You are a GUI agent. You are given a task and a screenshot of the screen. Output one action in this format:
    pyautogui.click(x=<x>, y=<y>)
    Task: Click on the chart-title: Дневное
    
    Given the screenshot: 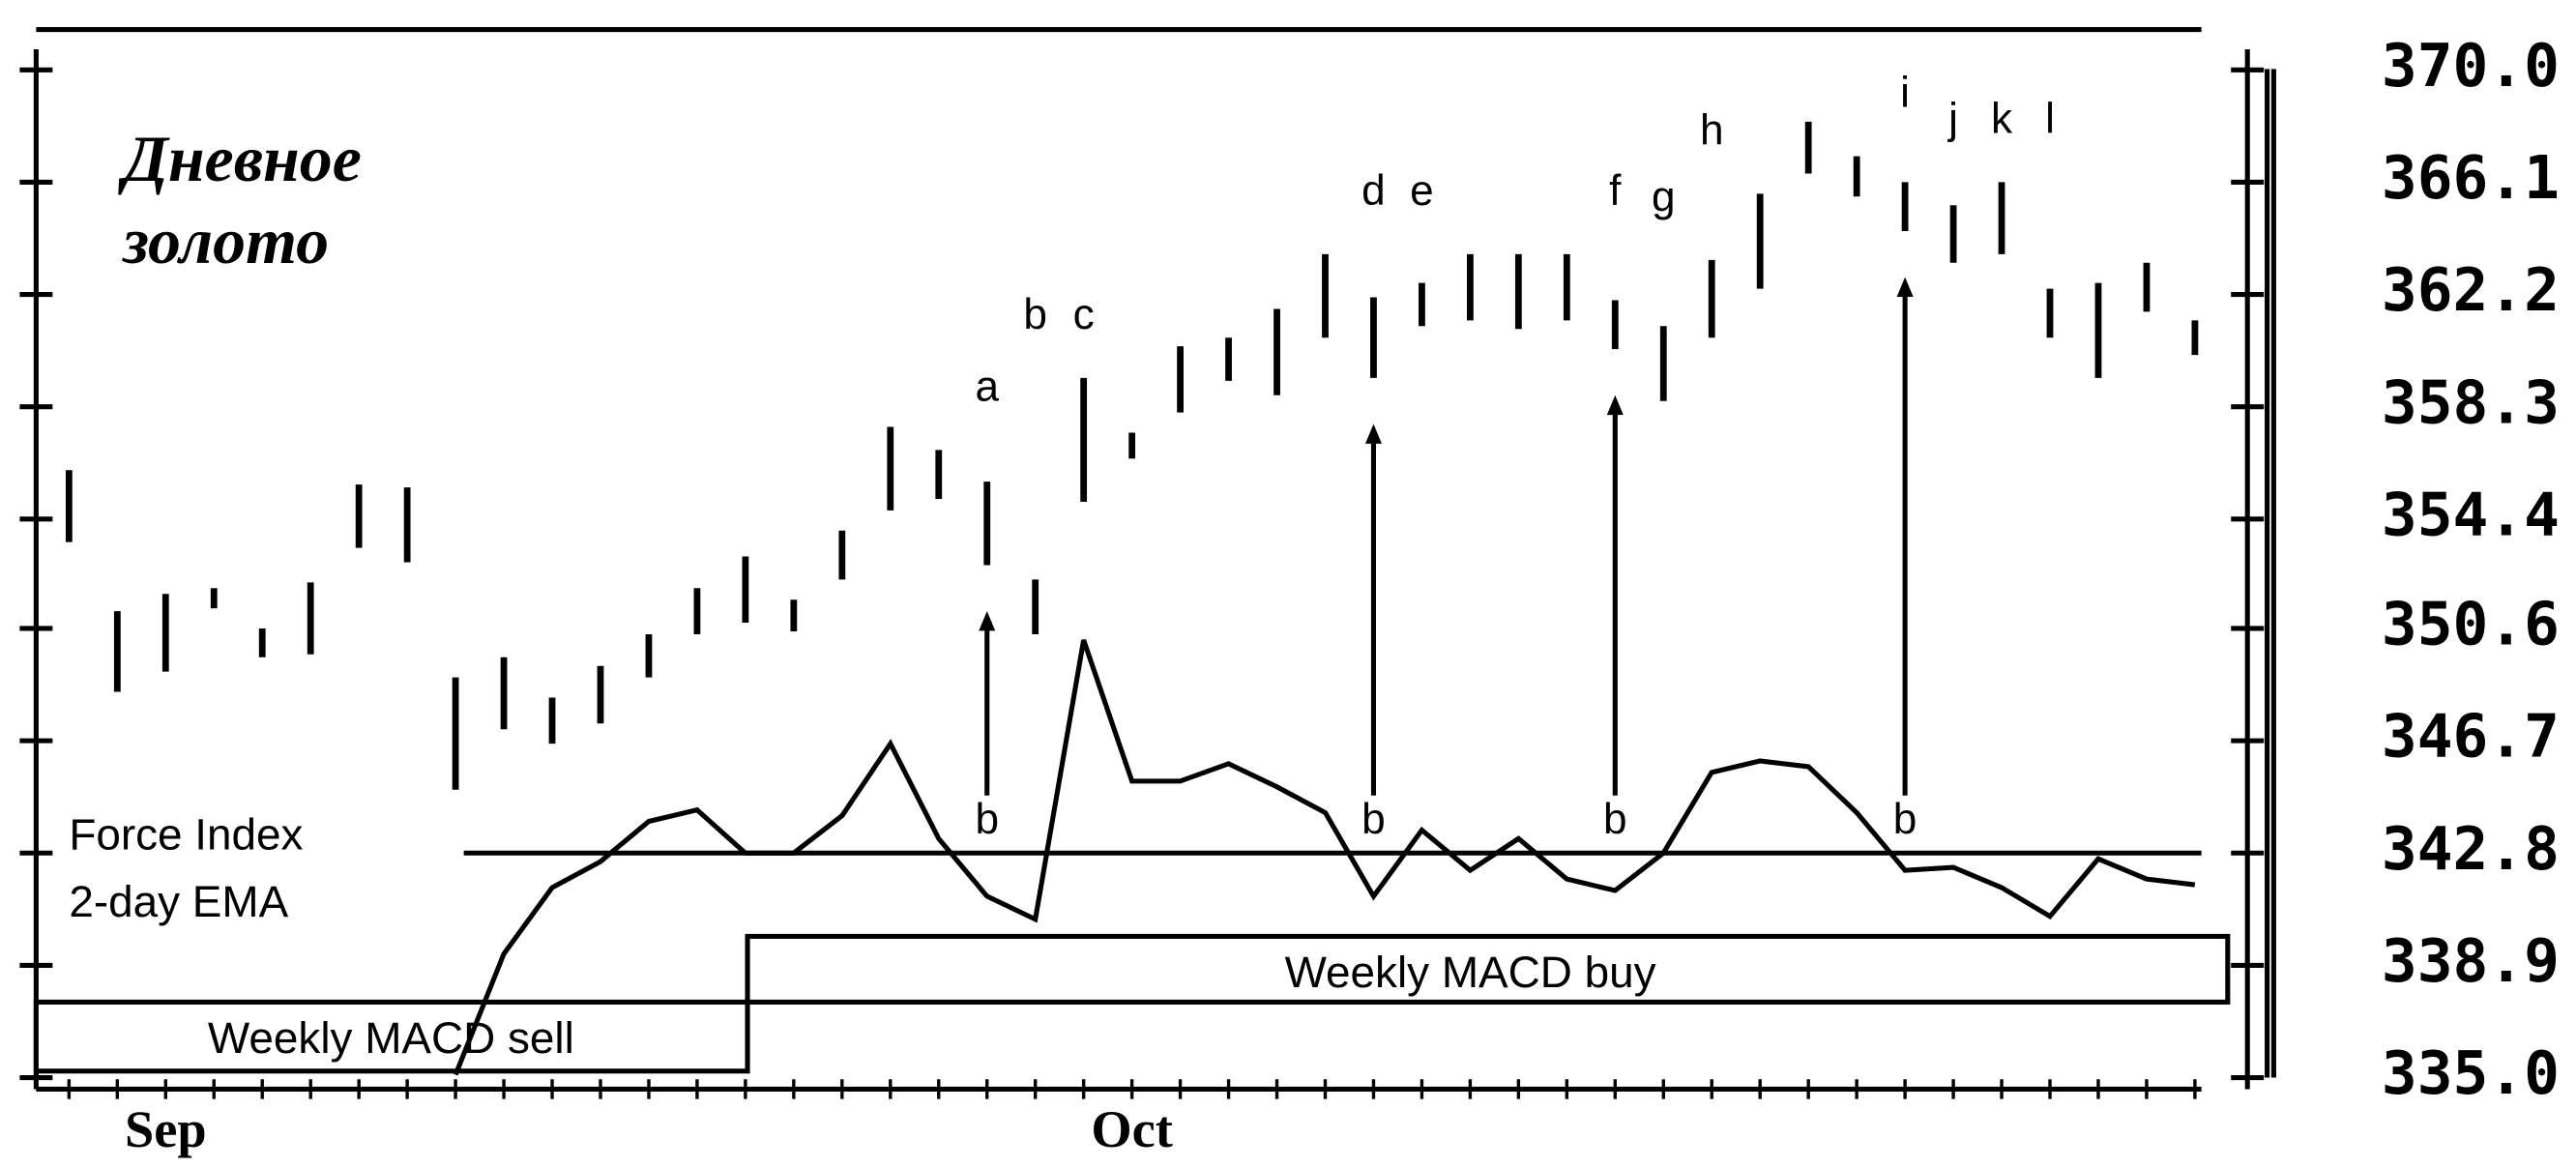 What is the action you would take?
    pyautogui.click(x=239, y=158)
    